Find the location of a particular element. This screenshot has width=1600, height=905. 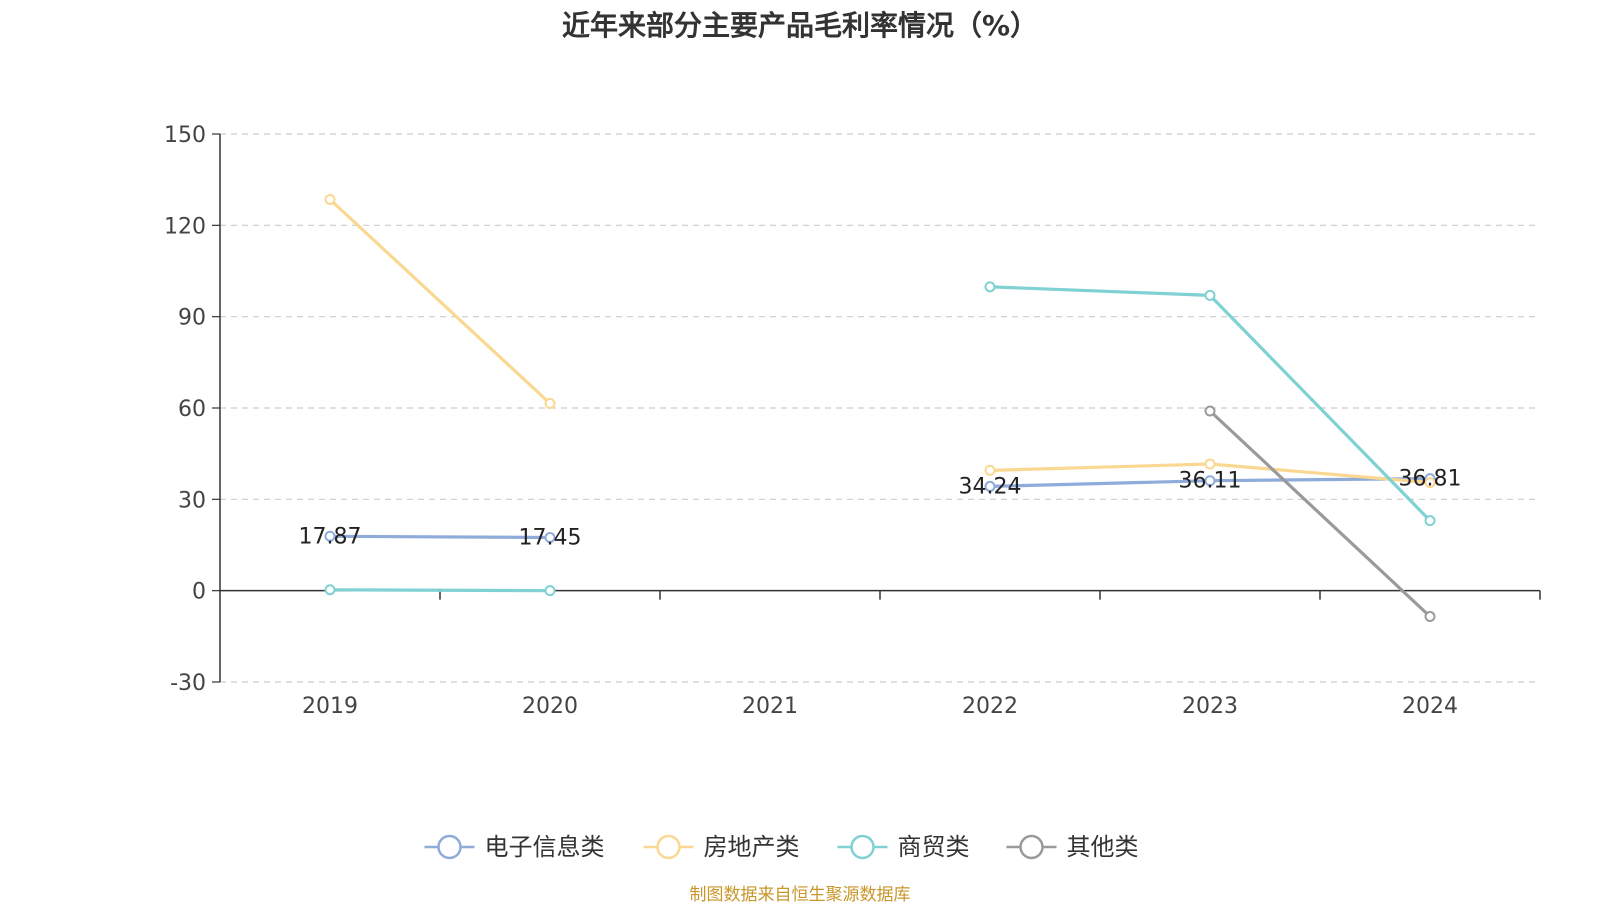

legend-label: 电子信息类 is located at coordinates (545, 847).